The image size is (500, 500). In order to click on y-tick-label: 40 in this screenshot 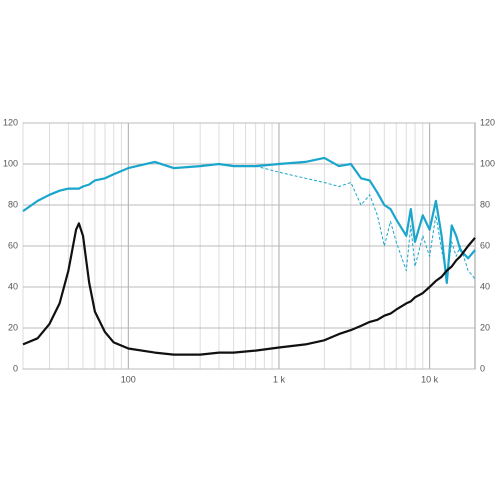, I will do `click(13, 286)`.